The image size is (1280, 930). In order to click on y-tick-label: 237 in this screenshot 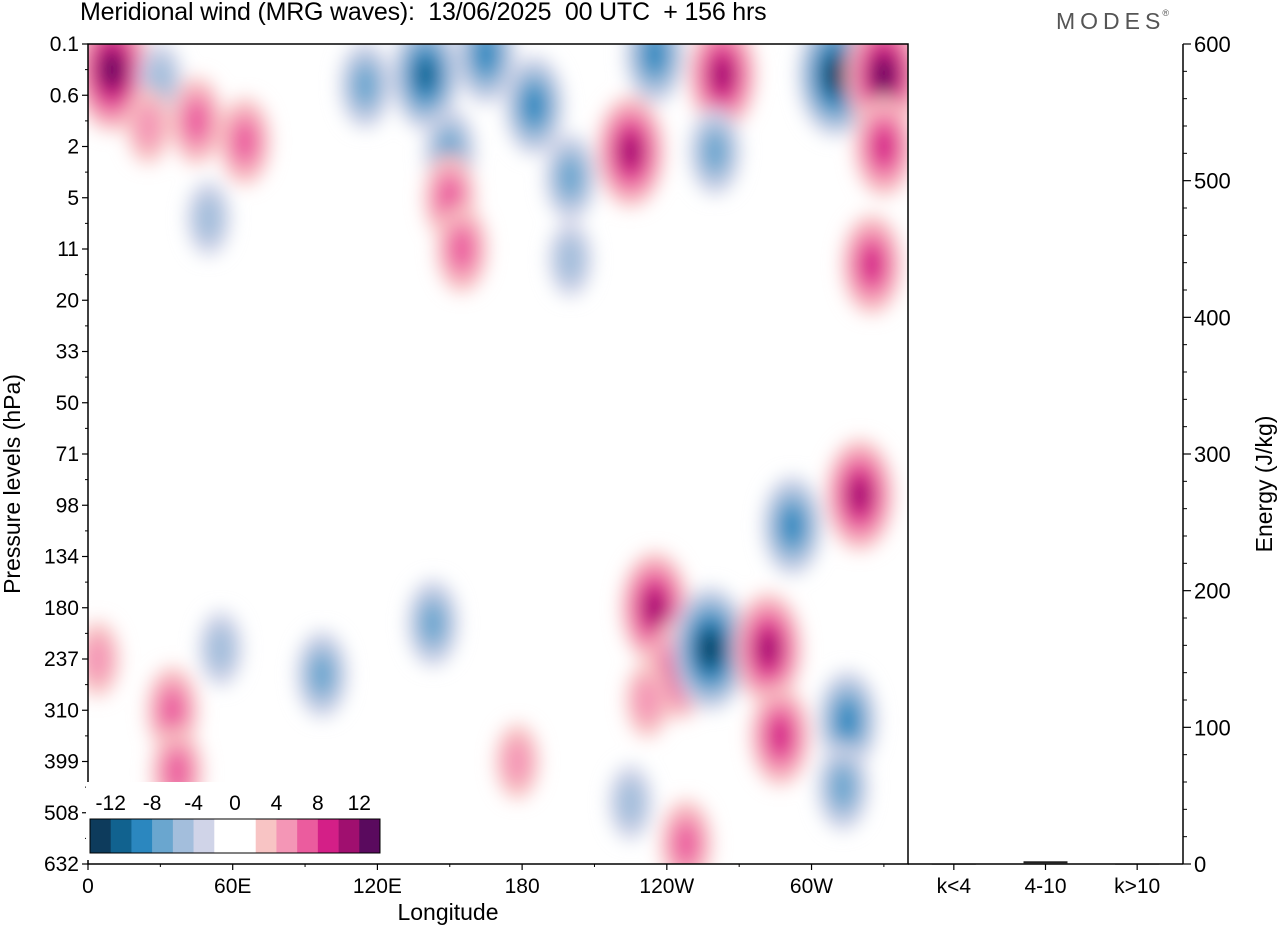, I will do `click(61, 659)`.